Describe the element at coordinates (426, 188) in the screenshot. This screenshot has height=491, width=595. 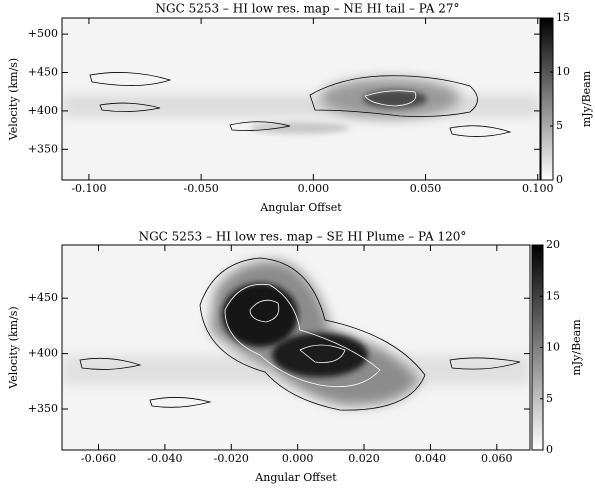
I see `x-tick-label: 0.050` at that location.